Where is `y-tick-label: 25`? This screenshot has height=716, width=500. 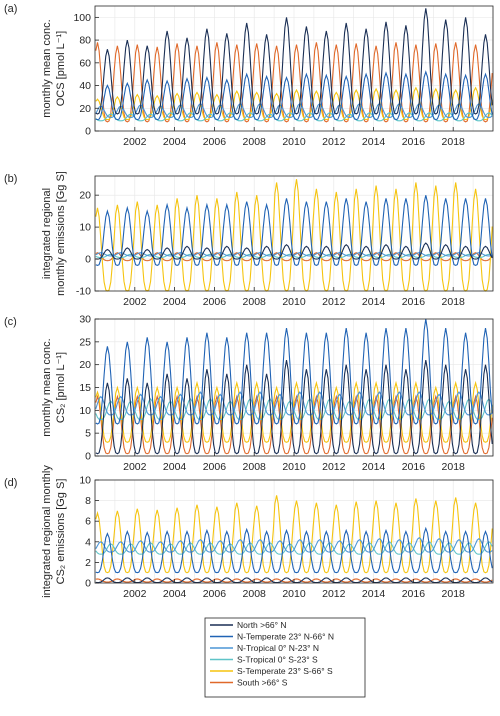
y-tick-label: 25 is located at coordinates (85, 342).